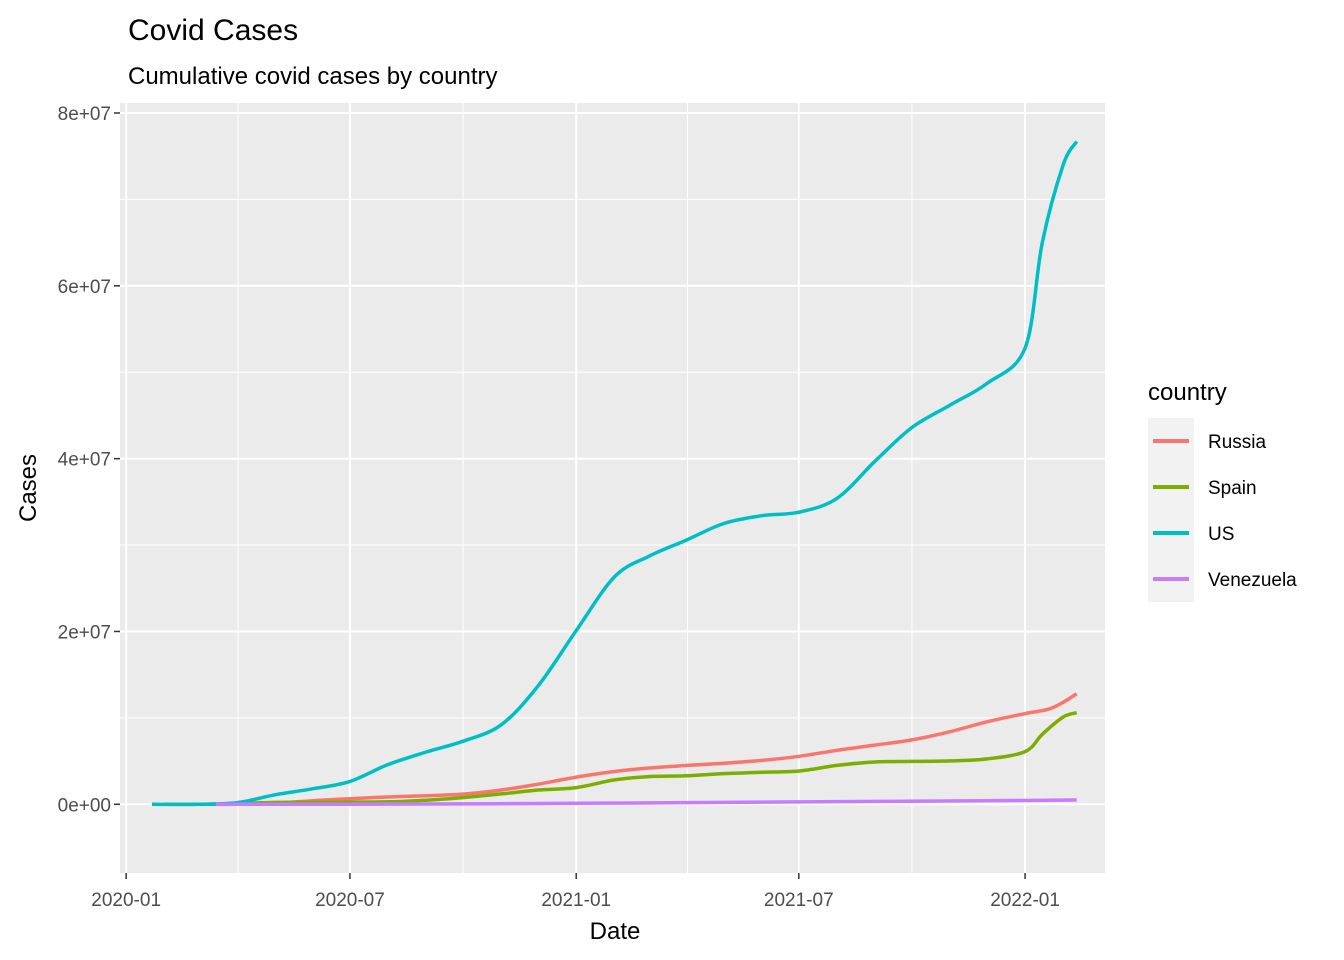 The height and width of the screenshot is (960, 1344). Describe the element at coordinates (576, 900) in the screenshot. I see `x-tick-label: 2021-01` at that location.